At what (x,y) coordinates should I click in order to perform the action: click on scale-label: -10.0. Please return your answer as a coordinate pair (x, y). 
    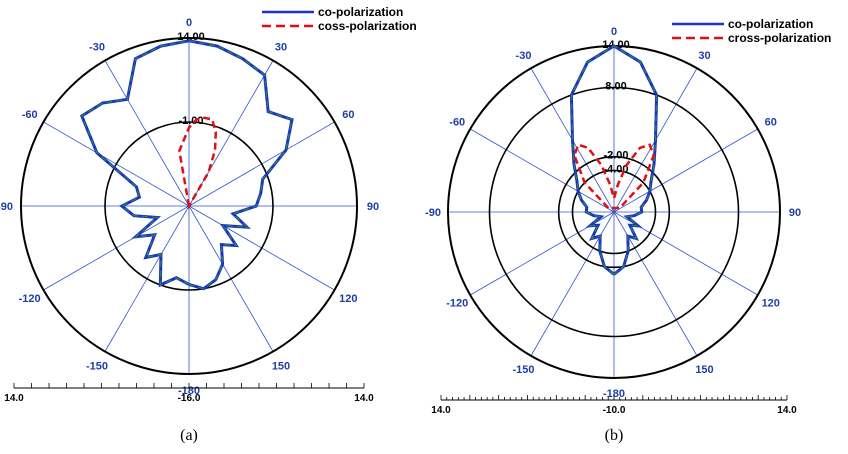
    Looking at the image, I should click on (614, 410).